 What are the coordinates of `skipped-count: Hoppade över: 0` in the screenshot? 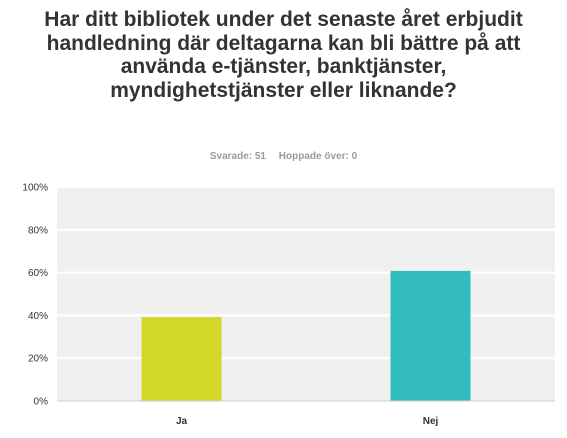 It's located at (318, 156).